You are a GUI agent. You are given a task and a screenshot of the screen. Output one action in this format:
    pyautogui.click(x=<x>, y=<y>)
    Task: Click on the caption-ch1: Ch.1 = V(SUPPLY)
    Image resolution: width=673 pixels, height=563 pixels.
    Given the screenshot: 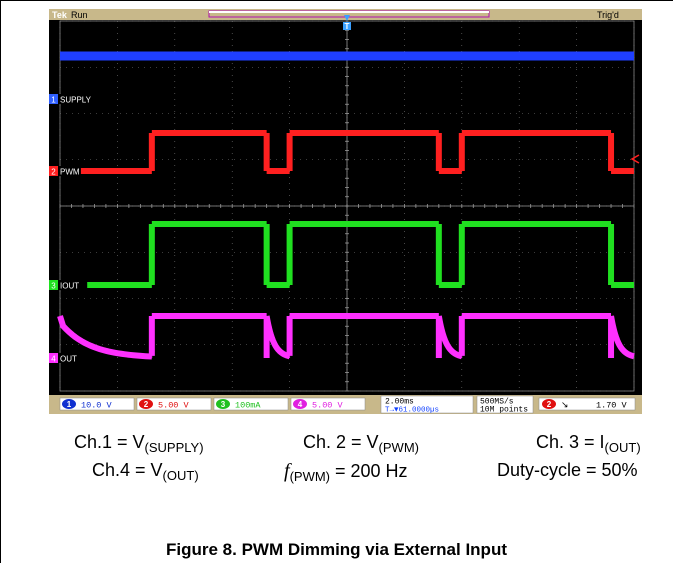 What is the action you would take?
    pyautogui.click(x=139, y=443)
    